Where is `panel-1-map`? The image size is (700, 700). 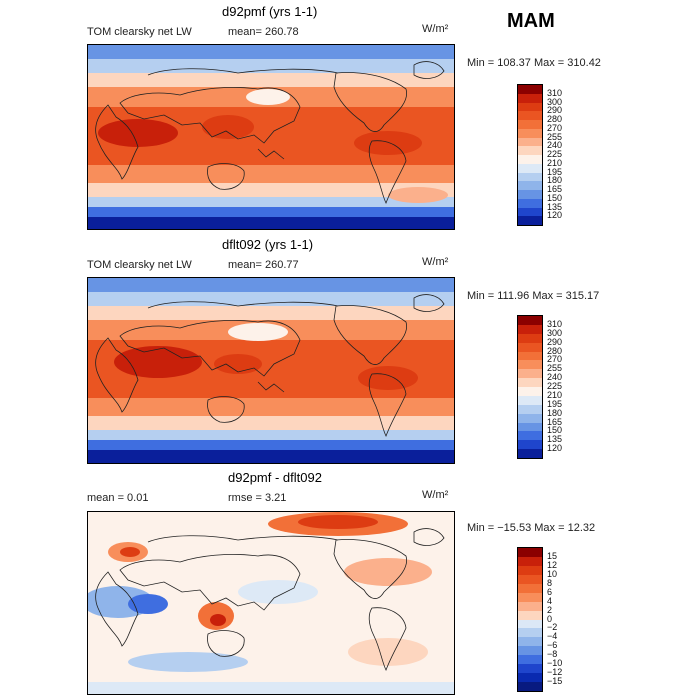 panel-1-map is located at coordinates (271, 137).